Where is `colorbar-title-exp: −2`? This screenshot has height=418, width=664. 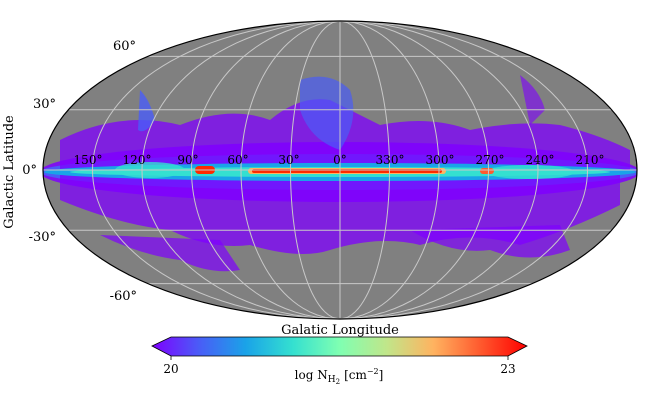
colorbar-title-exp: −2 is located at coordinates (373, 371).